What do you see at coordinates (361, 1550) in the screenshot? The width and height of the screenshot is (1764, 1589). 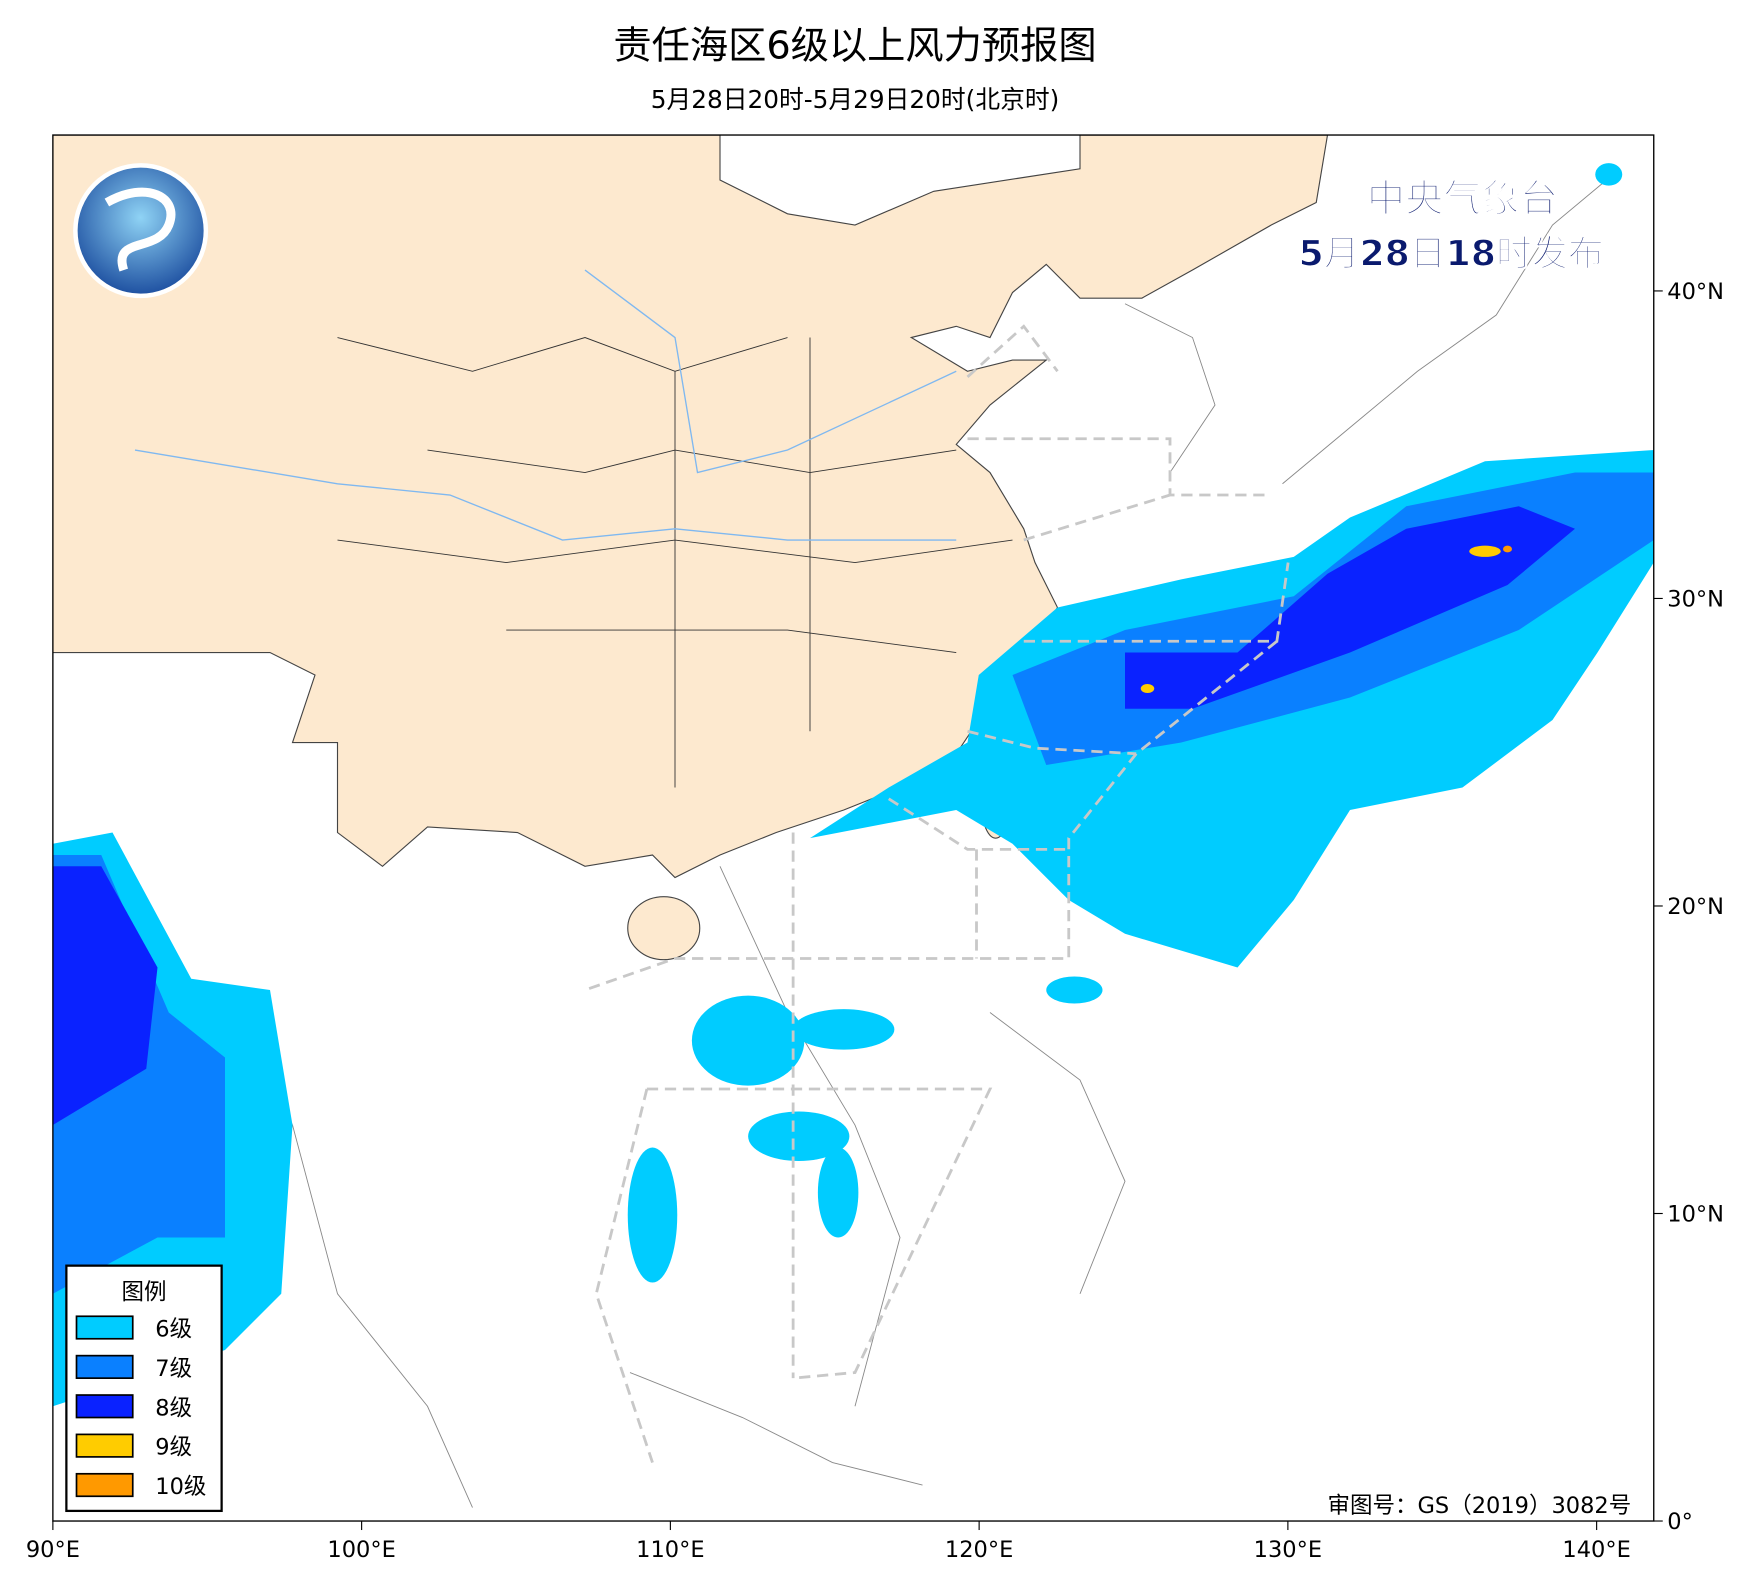 I see `x-tick-label: 100°E` at bounding box center [361, 1550].